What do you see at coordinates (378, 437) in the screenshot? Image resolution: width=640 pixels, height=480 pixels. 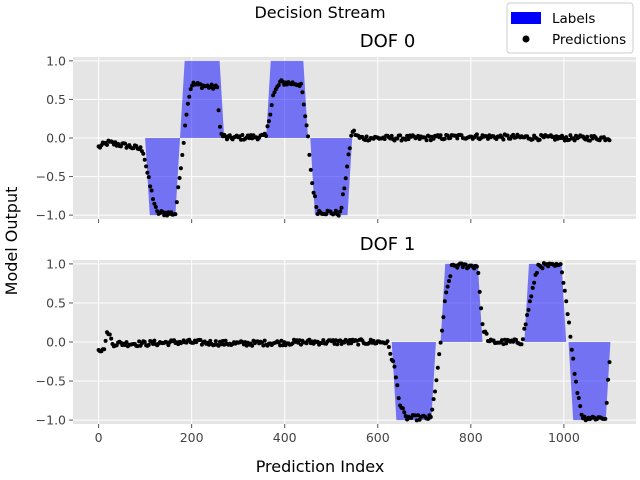 I see `x-tick-label: 600` at bounding box center [378, 437].